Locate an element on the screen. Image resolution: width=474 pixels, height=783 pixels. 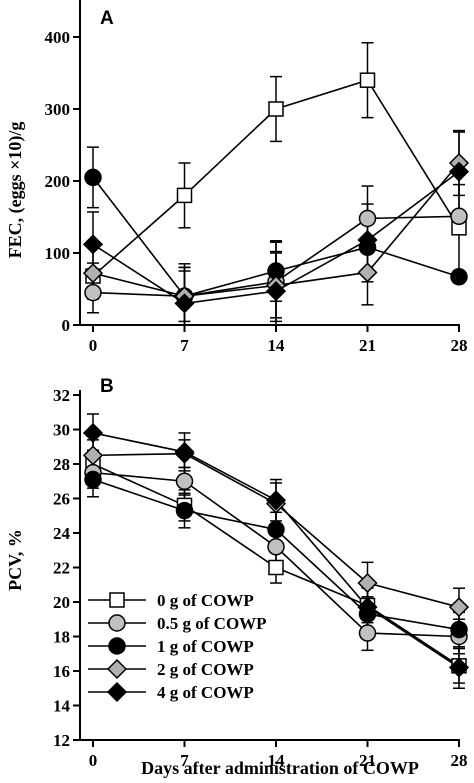
panel-a-label: A is located at coordinates (107, 18).